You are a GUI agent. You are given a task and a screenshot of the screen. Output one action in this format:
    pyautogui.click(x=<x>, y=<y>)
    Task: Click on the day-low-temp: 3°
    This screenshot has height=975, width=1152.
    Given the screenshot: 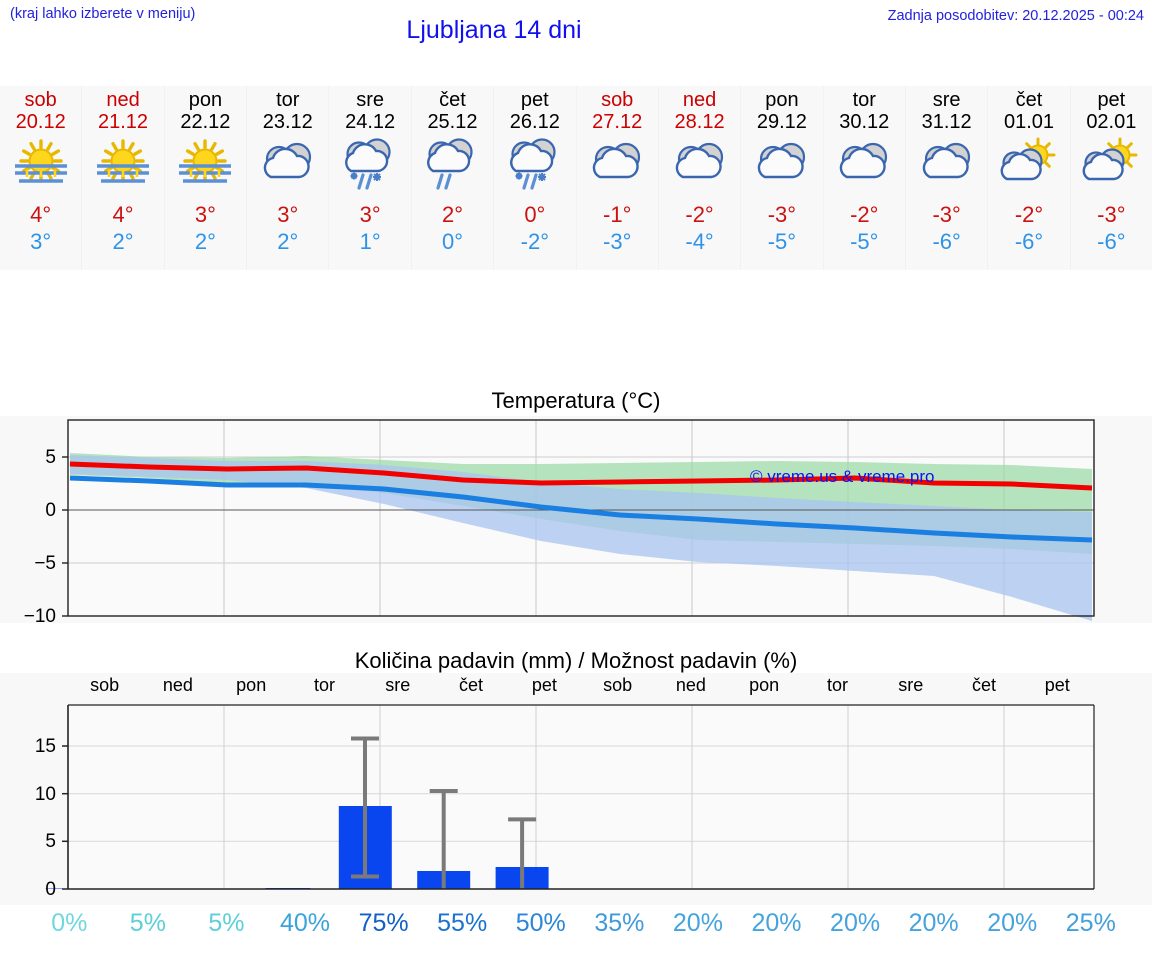 What is the action you would take?
    pyautogui.click(x=41, y=241)
    